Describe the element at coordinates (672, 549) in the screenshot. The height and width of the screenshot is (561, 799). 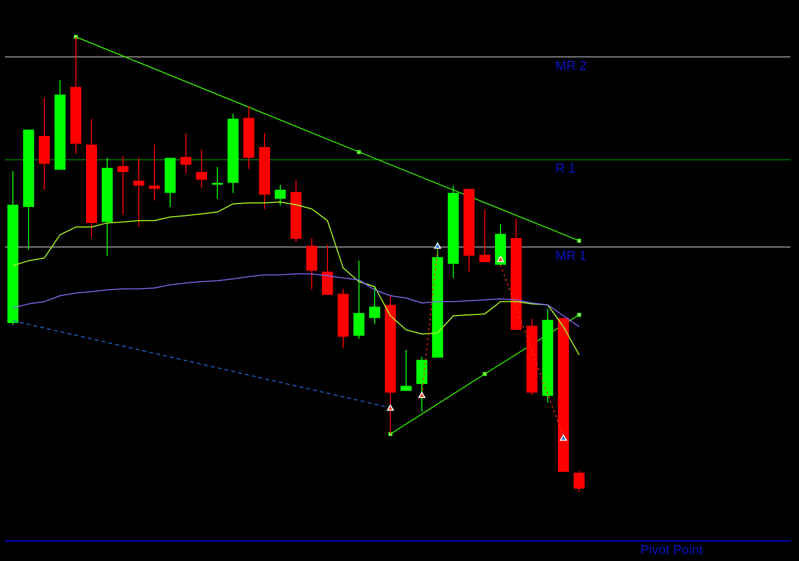
I see `ref-line-label: Pivot Point` at that location.